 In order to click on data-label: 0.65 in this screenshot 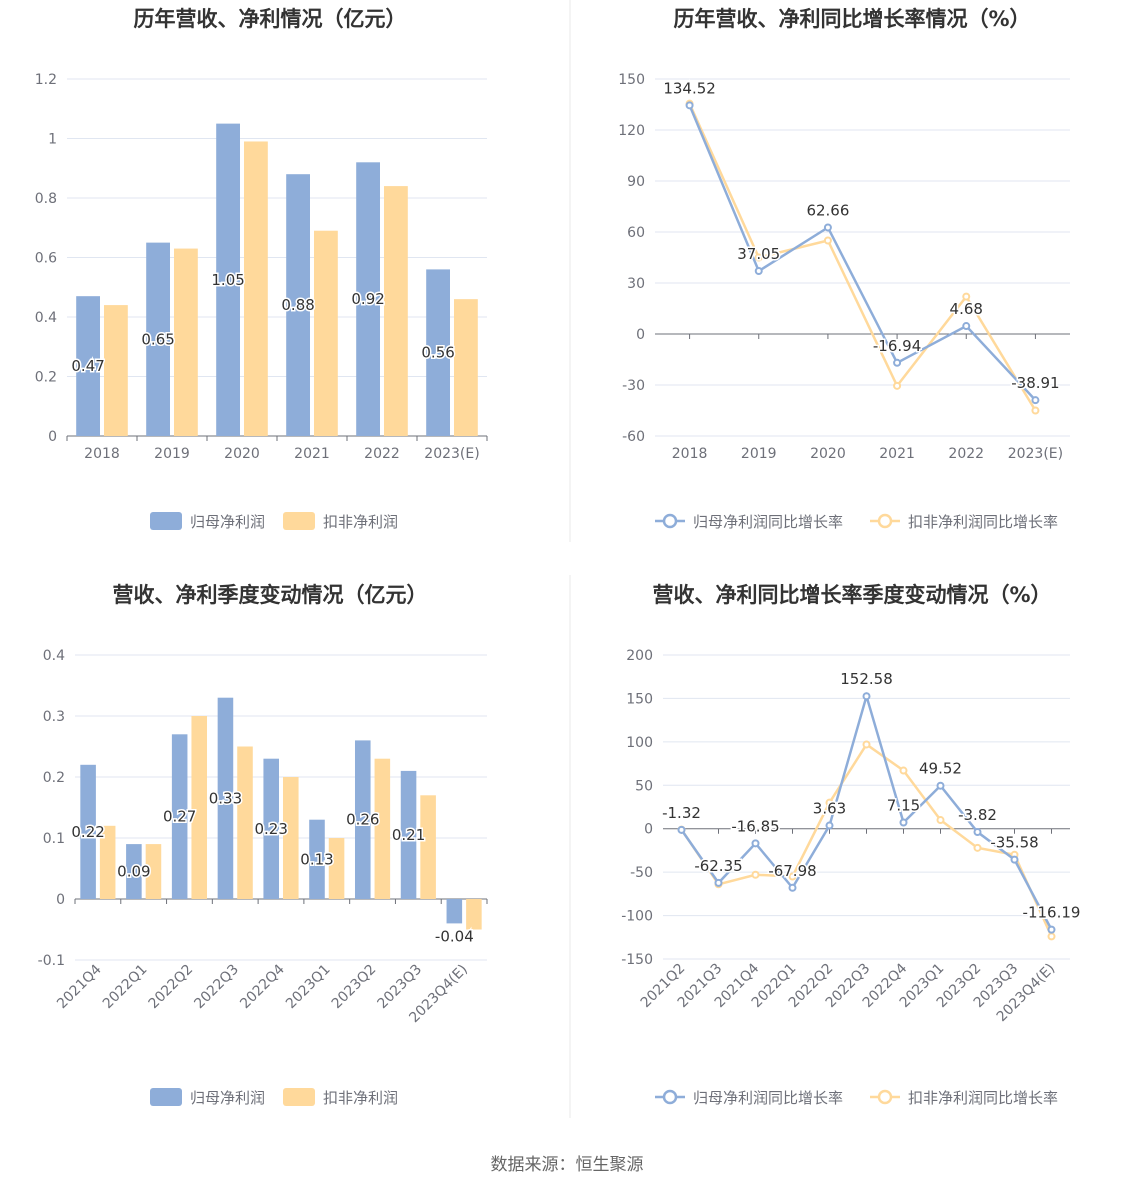, I will do `click(157, 339)`.